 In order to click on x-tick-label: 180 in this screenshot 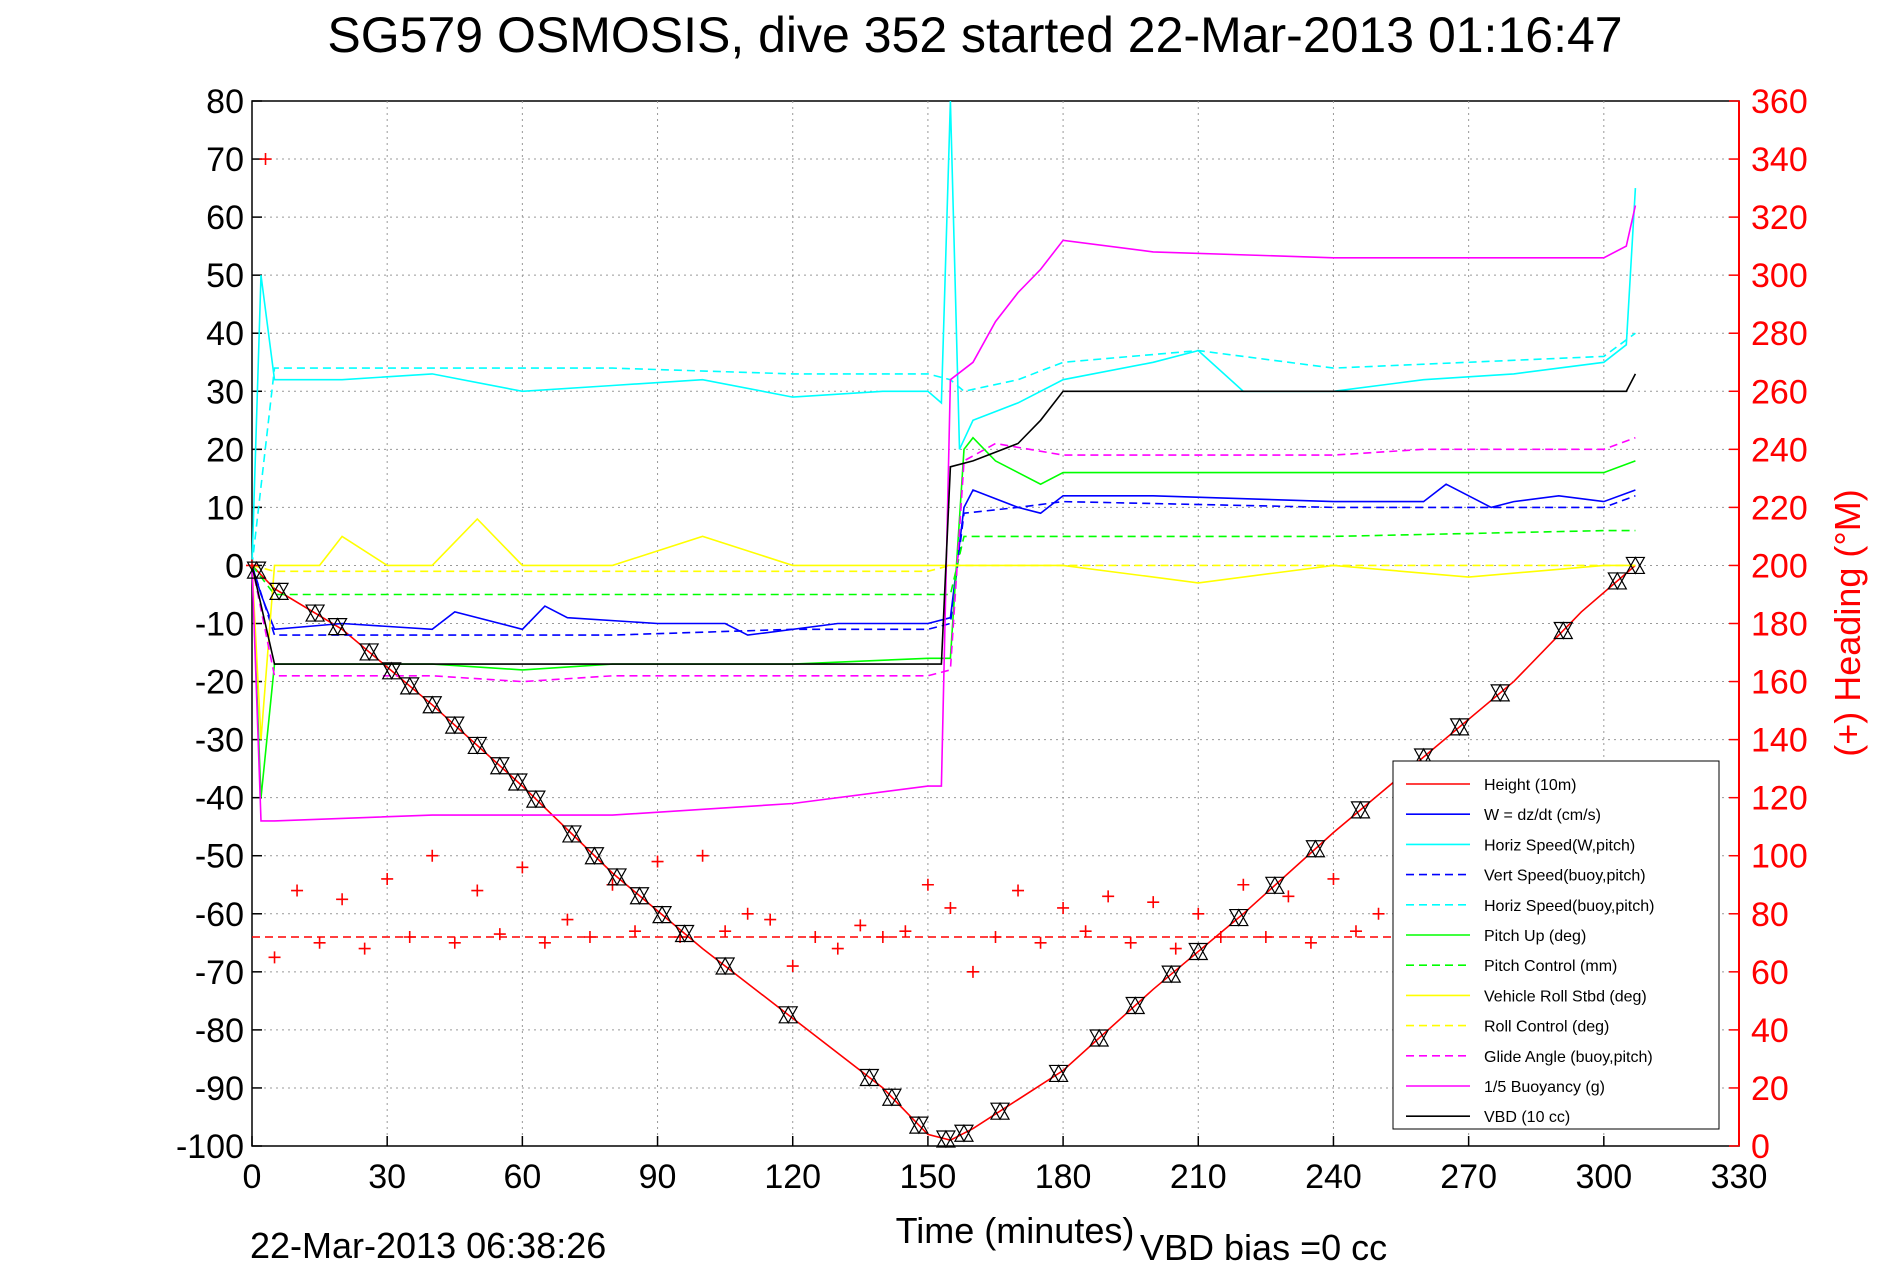, I will do `click(1063, 1177)`.